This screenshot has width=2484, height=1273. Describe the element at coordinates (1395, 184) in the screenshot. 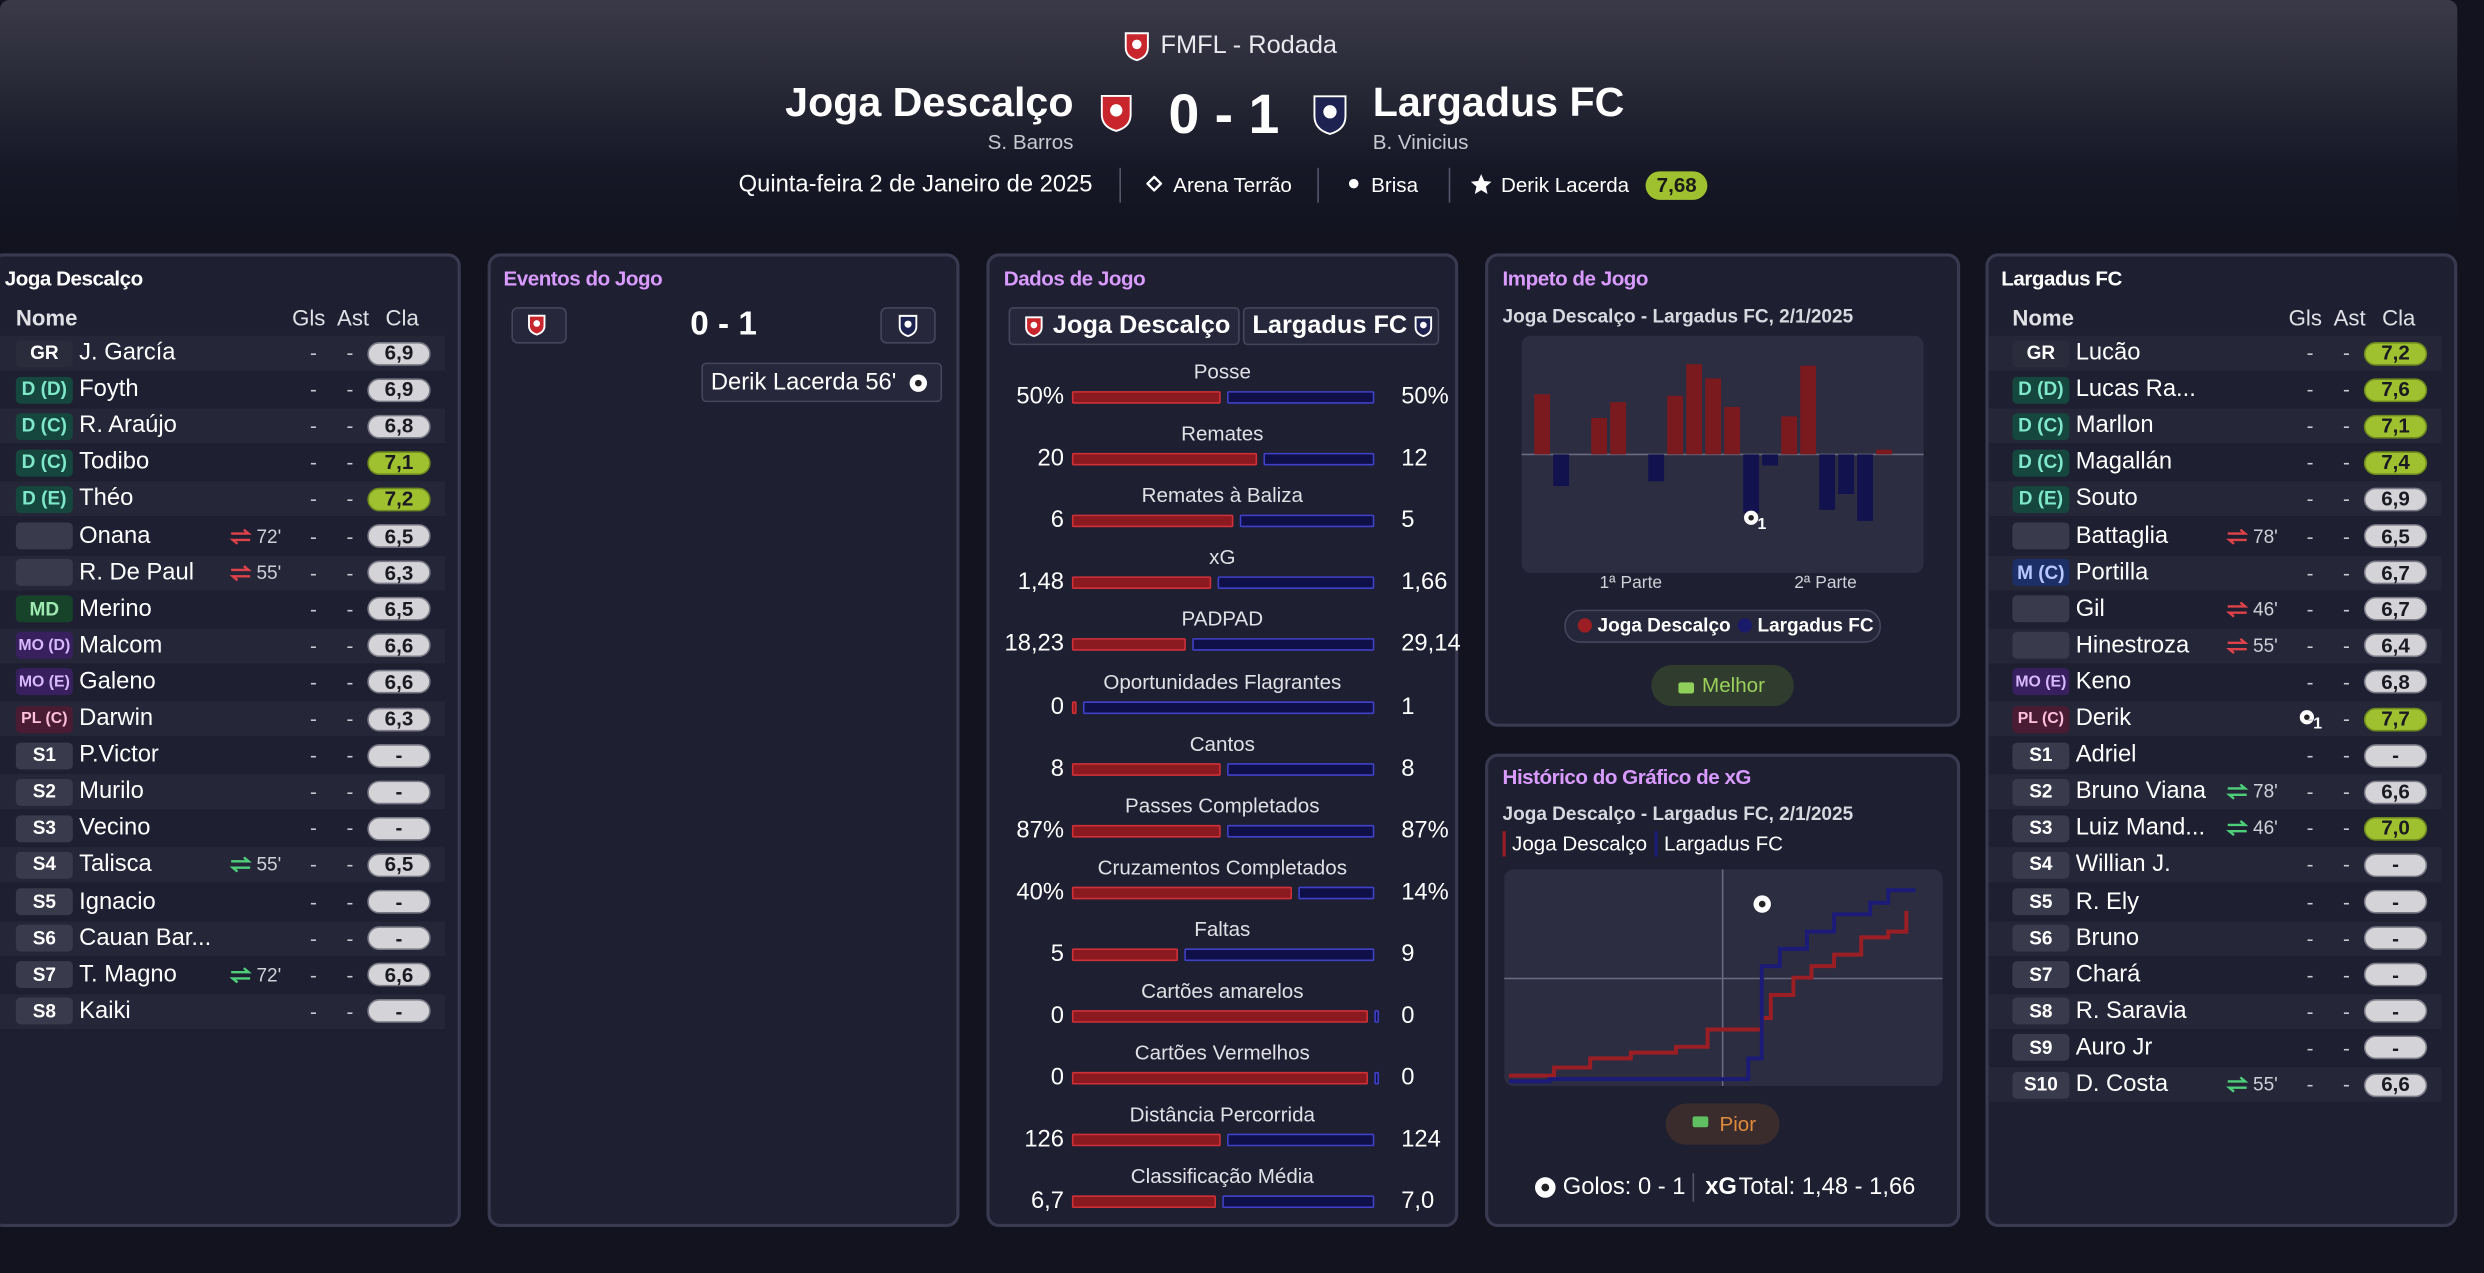

I see `weather: Brisa` at that location.